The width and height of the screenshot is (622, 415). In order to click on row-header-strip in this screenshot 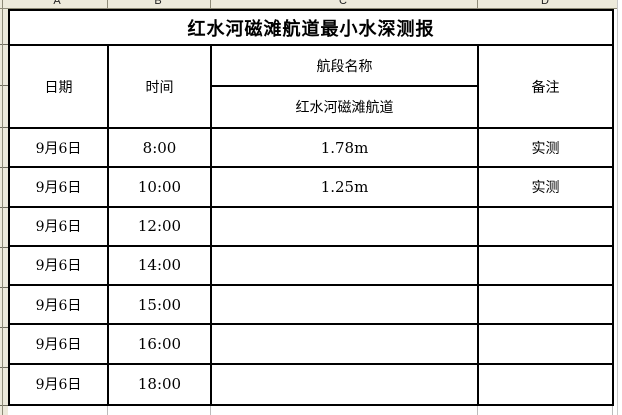, I will do `click(4, 212)`.